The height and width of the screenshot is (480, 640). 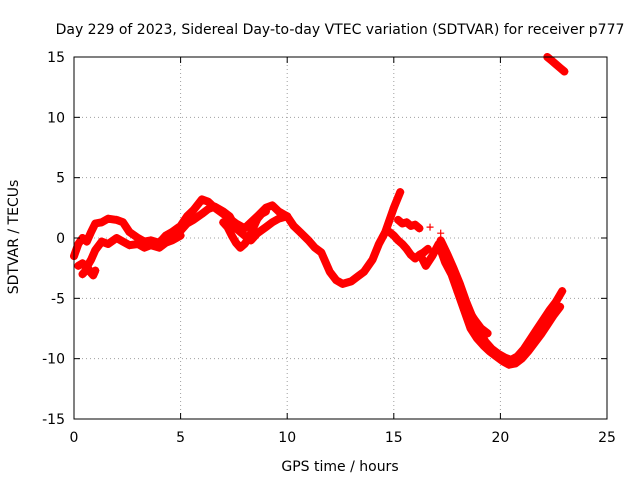 What do you see at coordinates (60, 179) in the screenshot?
I see `y-tick-label: 5` at bounding box center [60, 179].